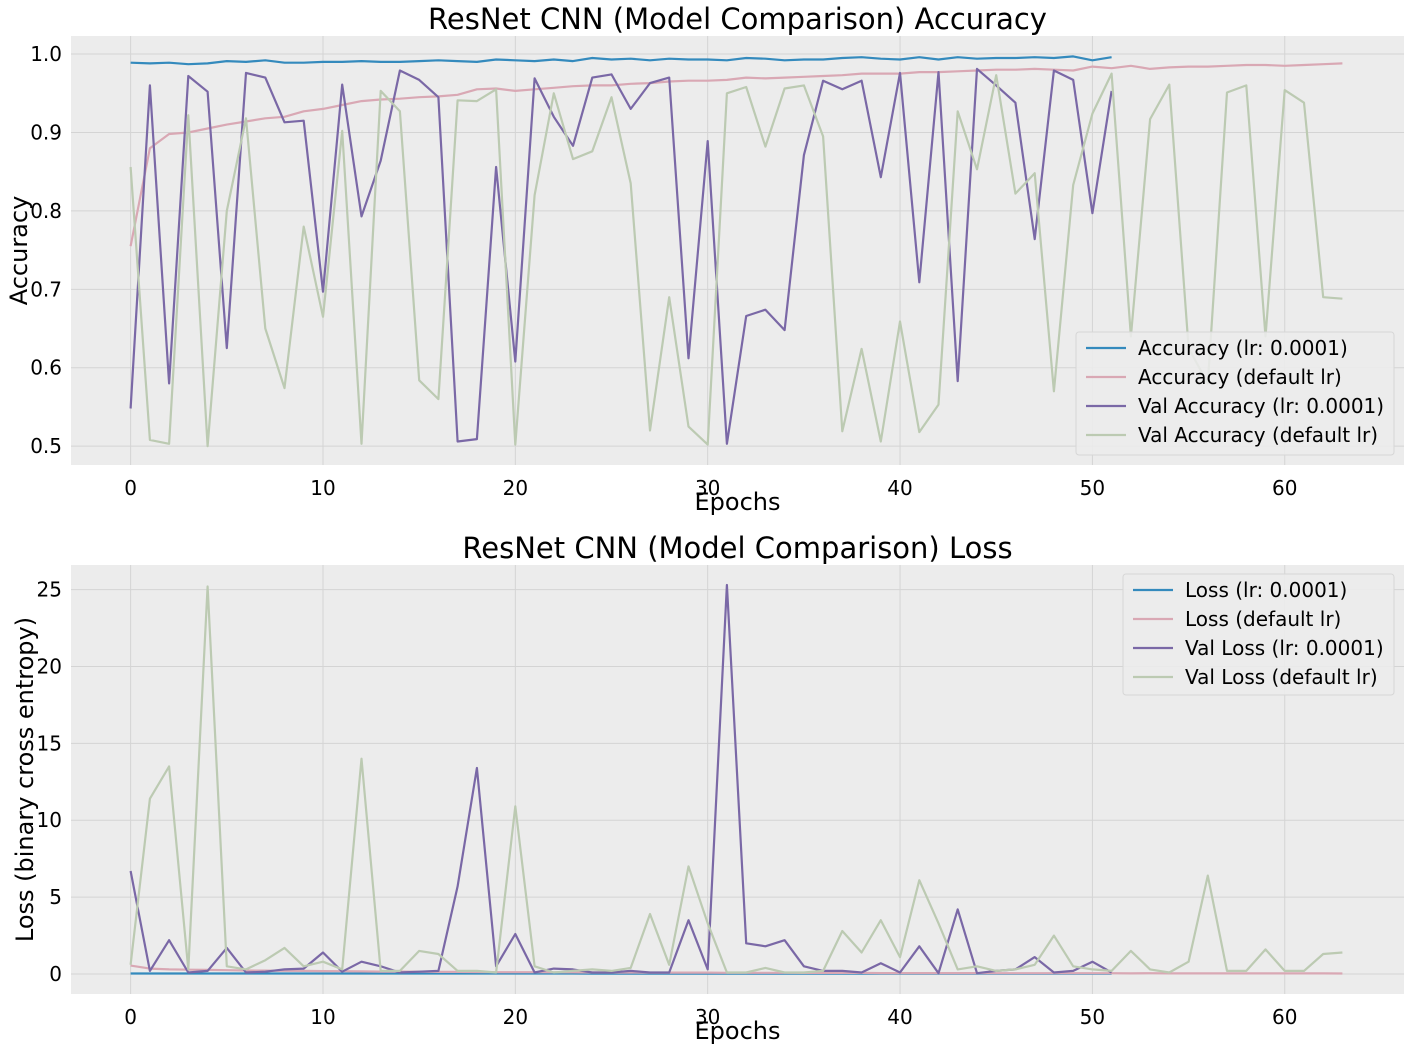 The height and width of the screenshot is (1051, 1411). Describe the element at coordinates (49, 666) in the screenshot. I see `y-tick-label: 20` at that location.